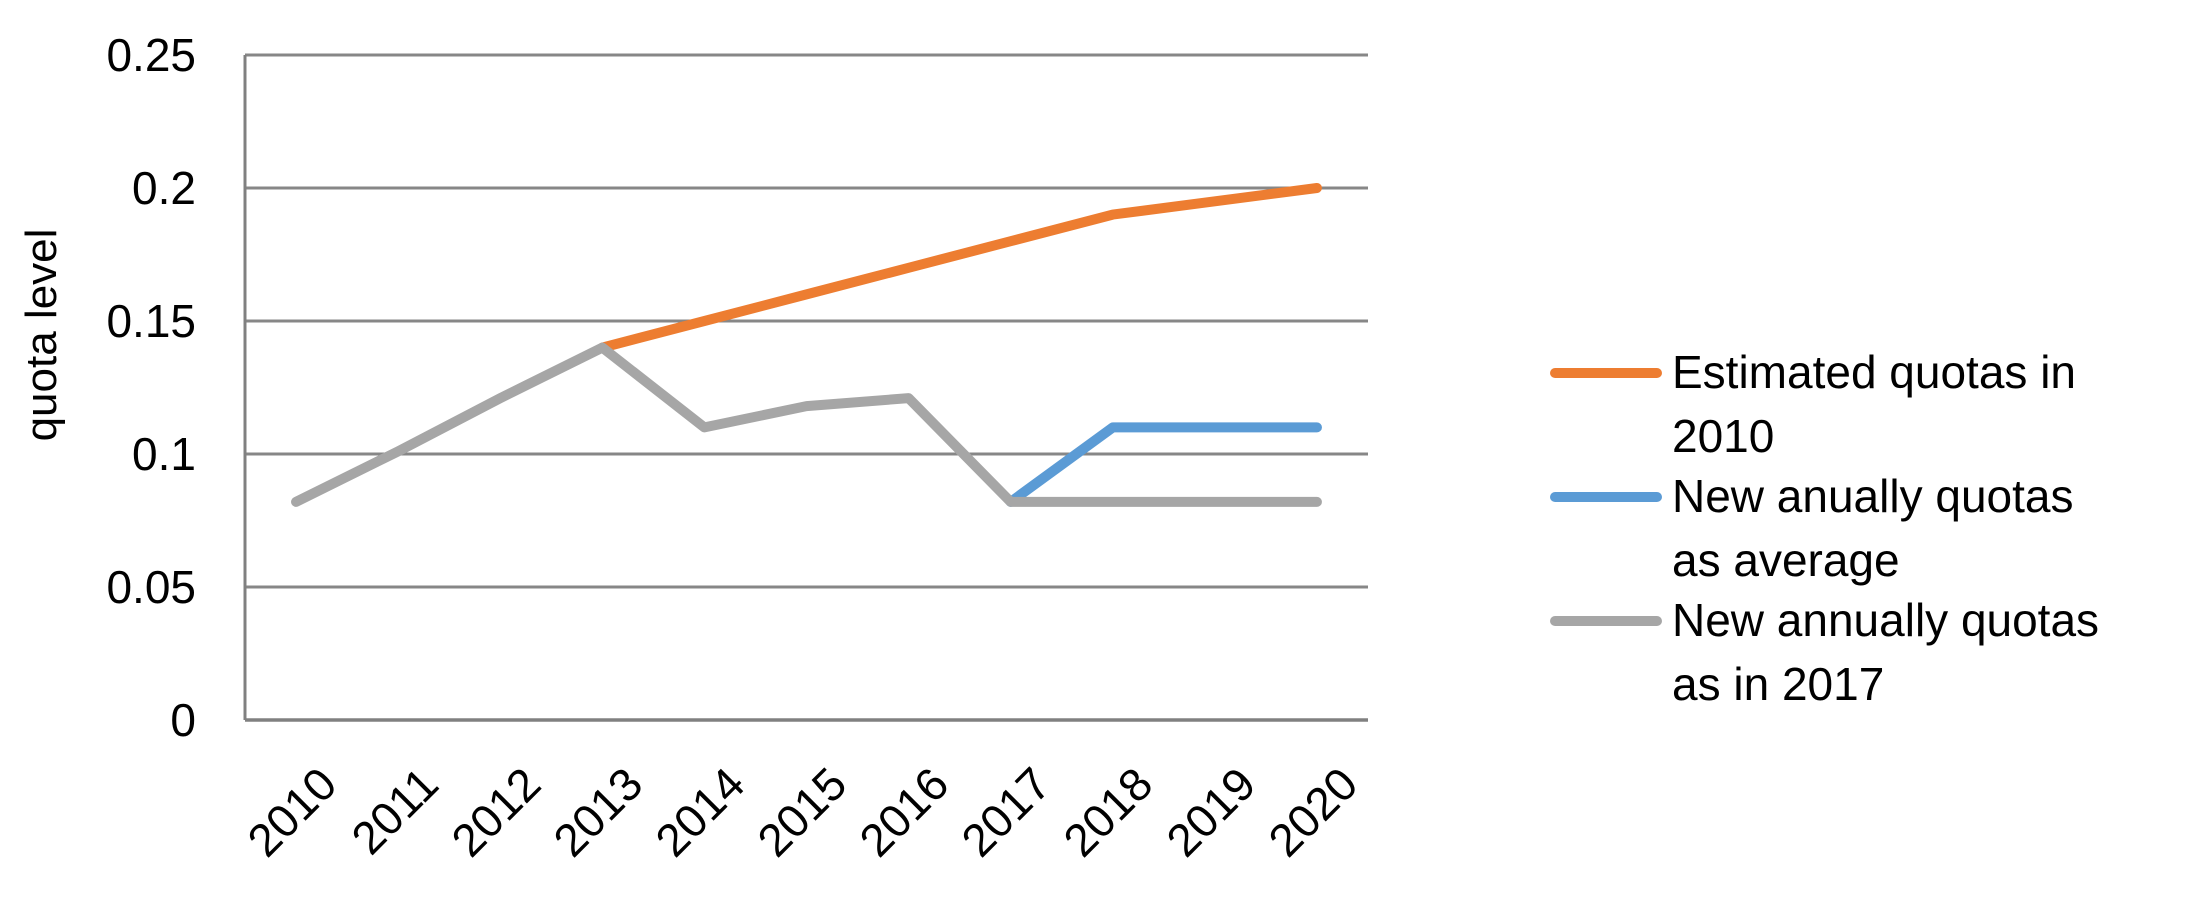 Image resolution: width=2186 pixels, height=902 pixels. Describe the element at coordinates (1929, 652) in the screenshot. I see `legend-label: New annually quotas as in 2017` at that location.